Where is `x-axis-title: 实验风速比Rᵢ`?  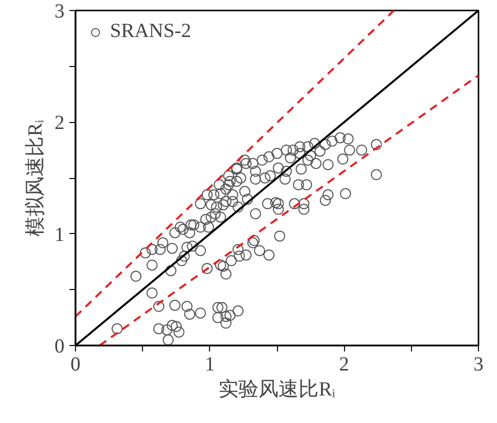
x-axis-title: 实验风速比Rᵢ is located at coordinates (277, 389).